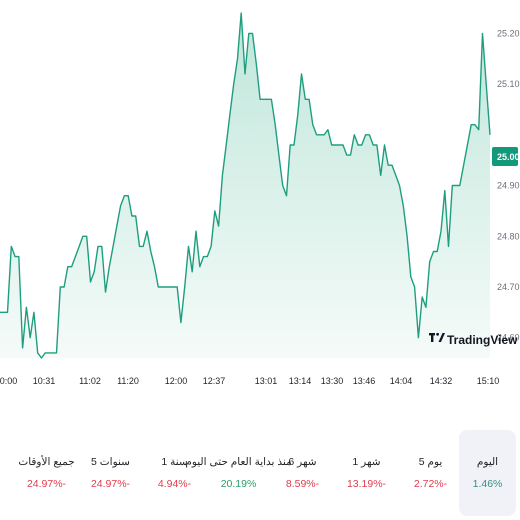 The width and height of the screenshot is (520, 520). What do you see at coordinates (366, 462) in the screenshot?
I see `period-label: 1 شهر` at bounding box center [366, 462].